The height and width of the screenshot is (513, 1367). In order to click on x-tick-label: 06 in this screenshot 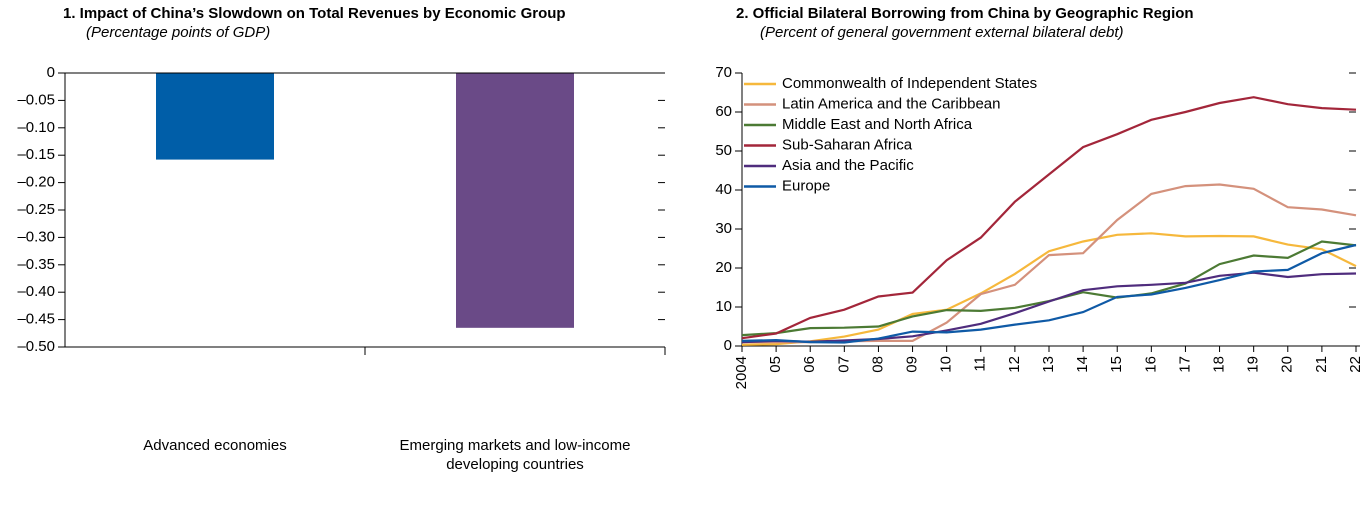, I will do `click(809, 364)`.